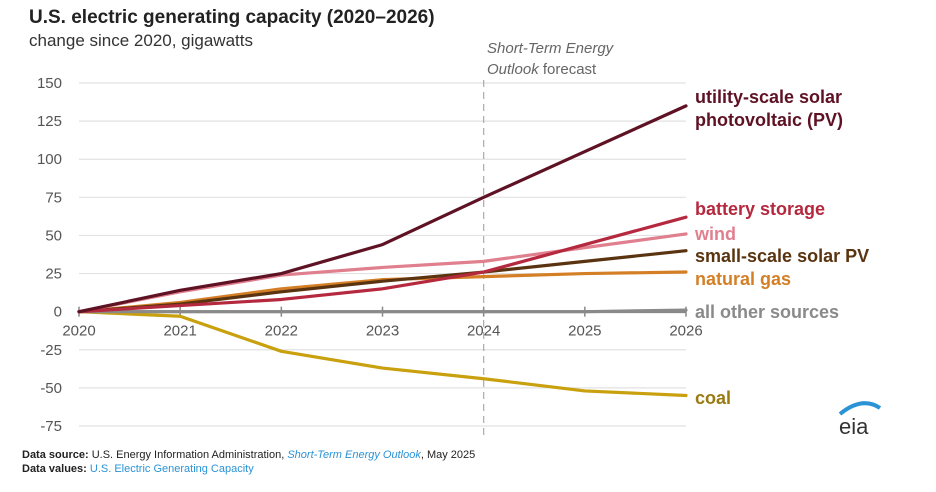 The height and width of the screenshot is (492, 936). I want to click on y-tick-label: -50, so click(51, 388).